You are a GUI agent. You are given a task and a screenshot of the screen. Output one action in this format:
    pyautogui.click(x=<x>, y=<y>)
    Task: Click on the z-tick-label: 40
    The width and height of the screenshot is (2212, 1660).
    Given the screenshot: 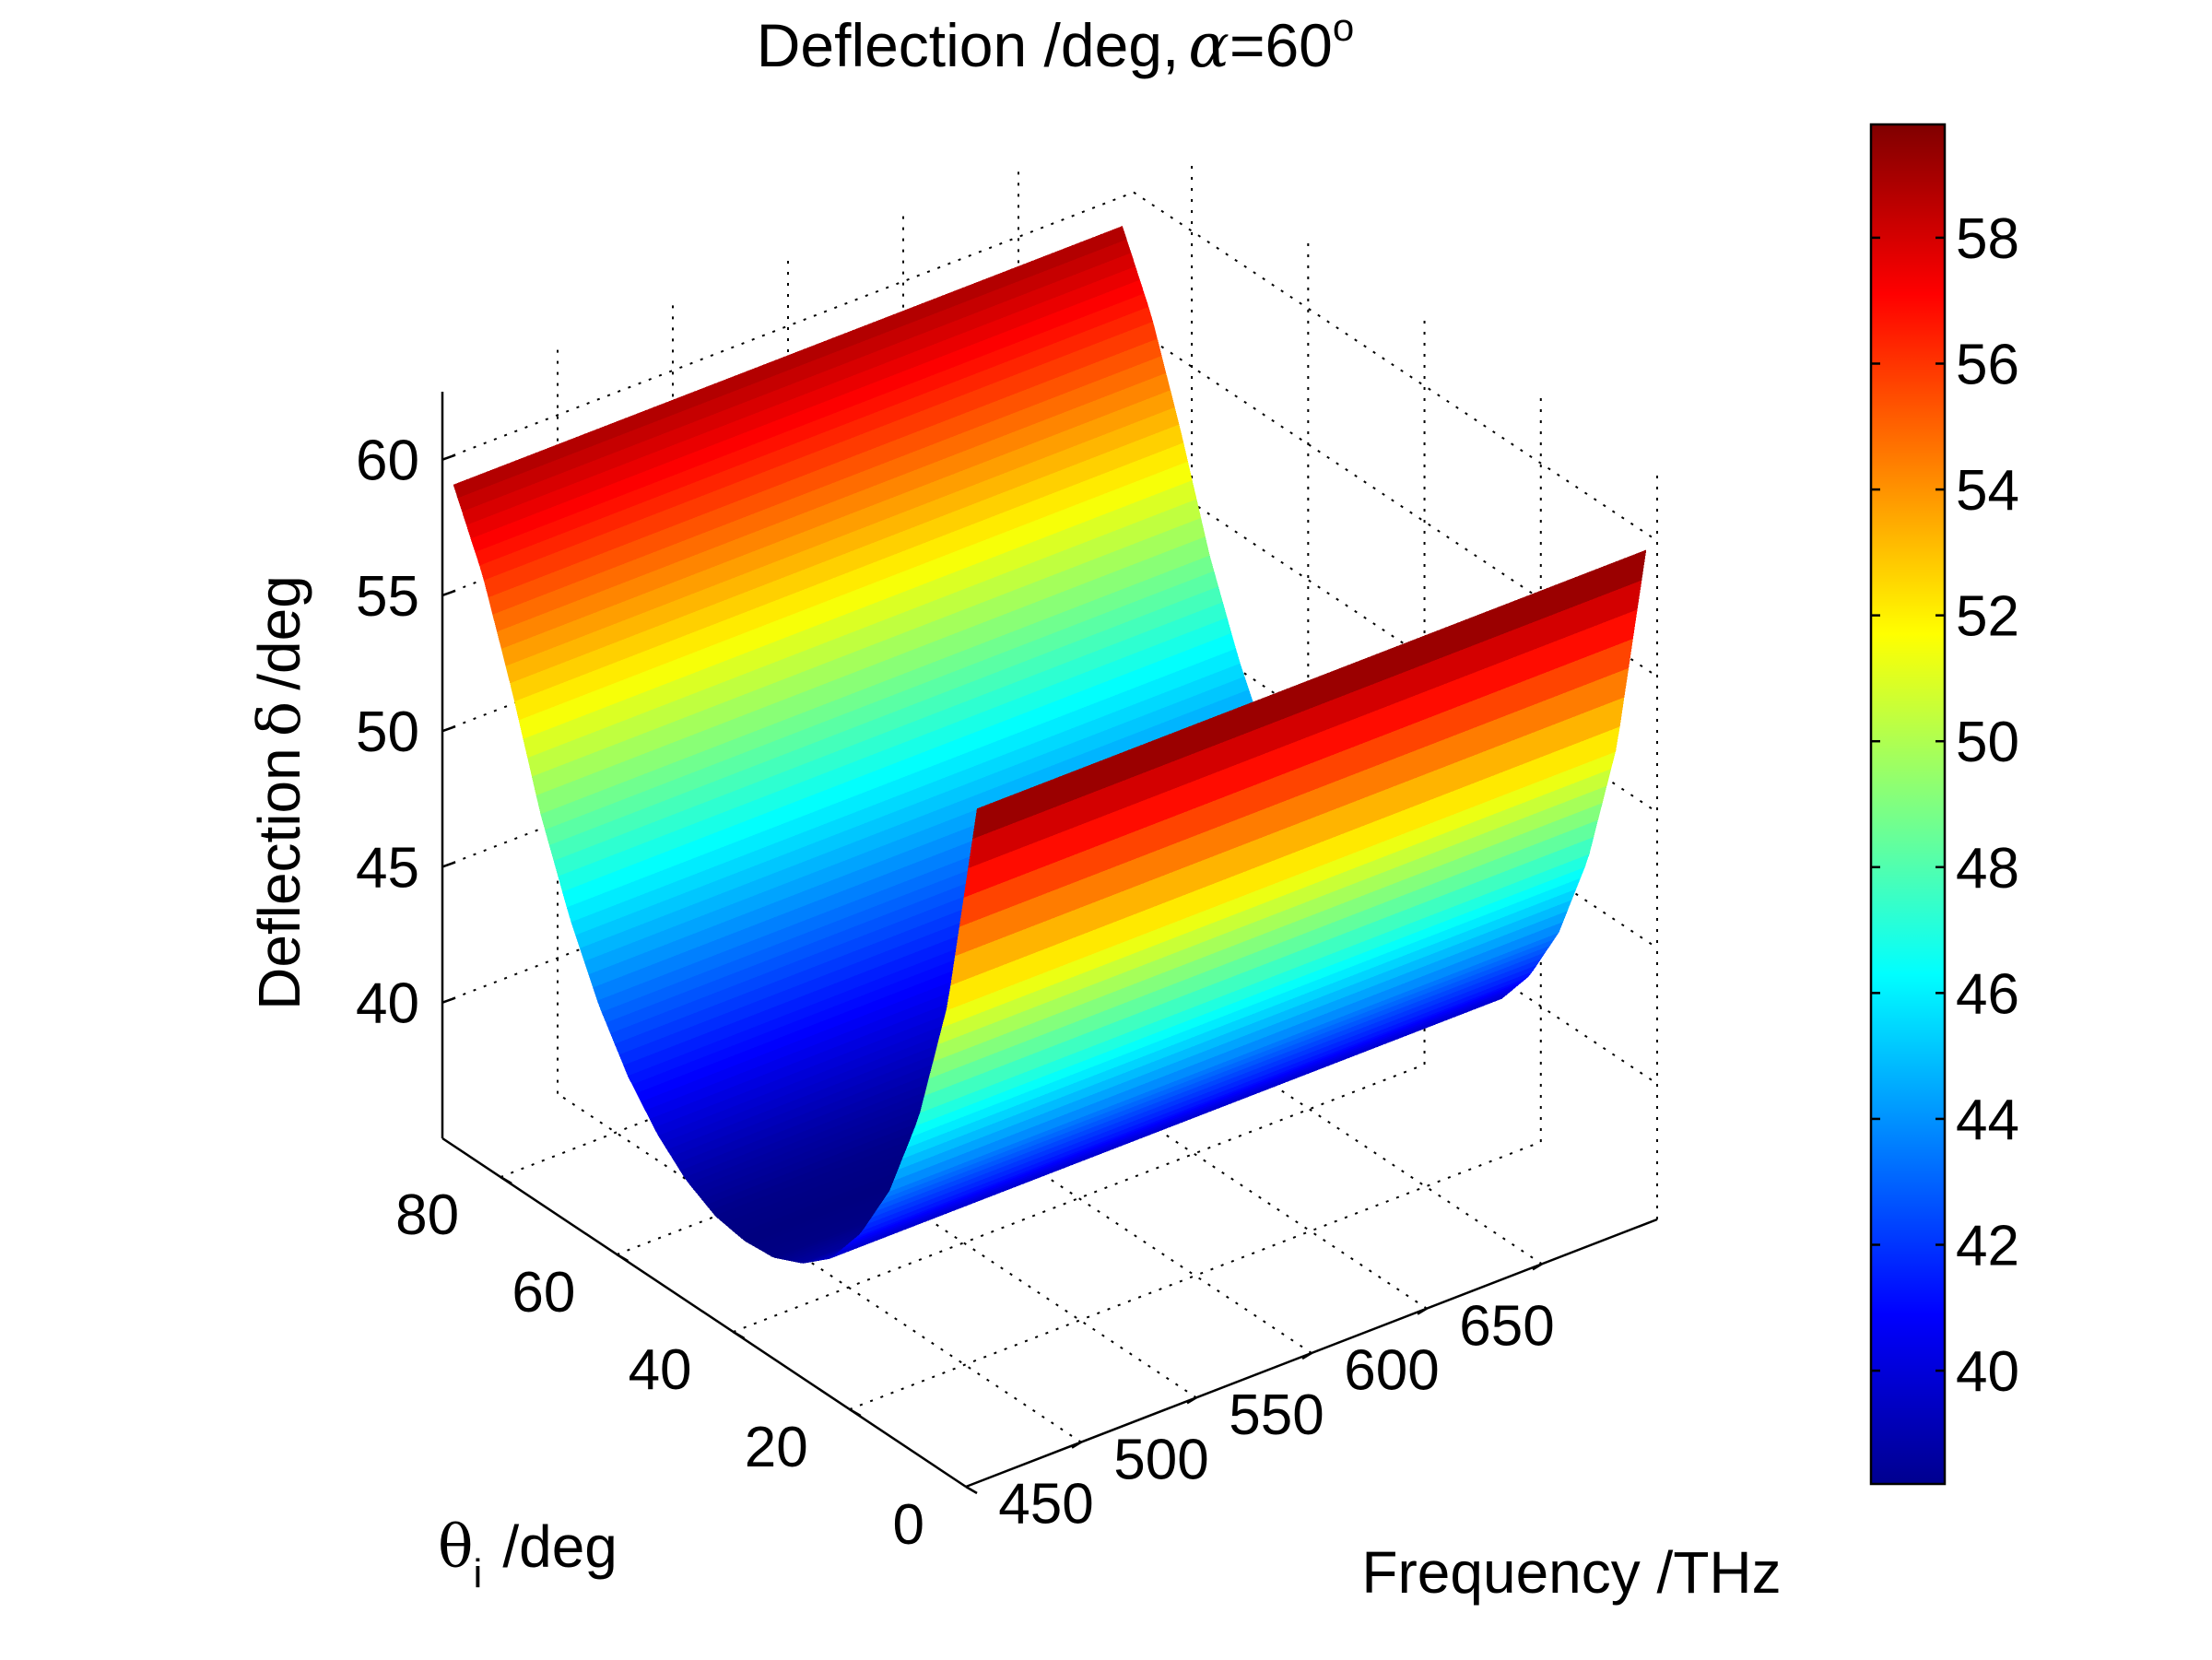 What is the action you would take?
    pyautogui.click(x=387, y=1004)
    